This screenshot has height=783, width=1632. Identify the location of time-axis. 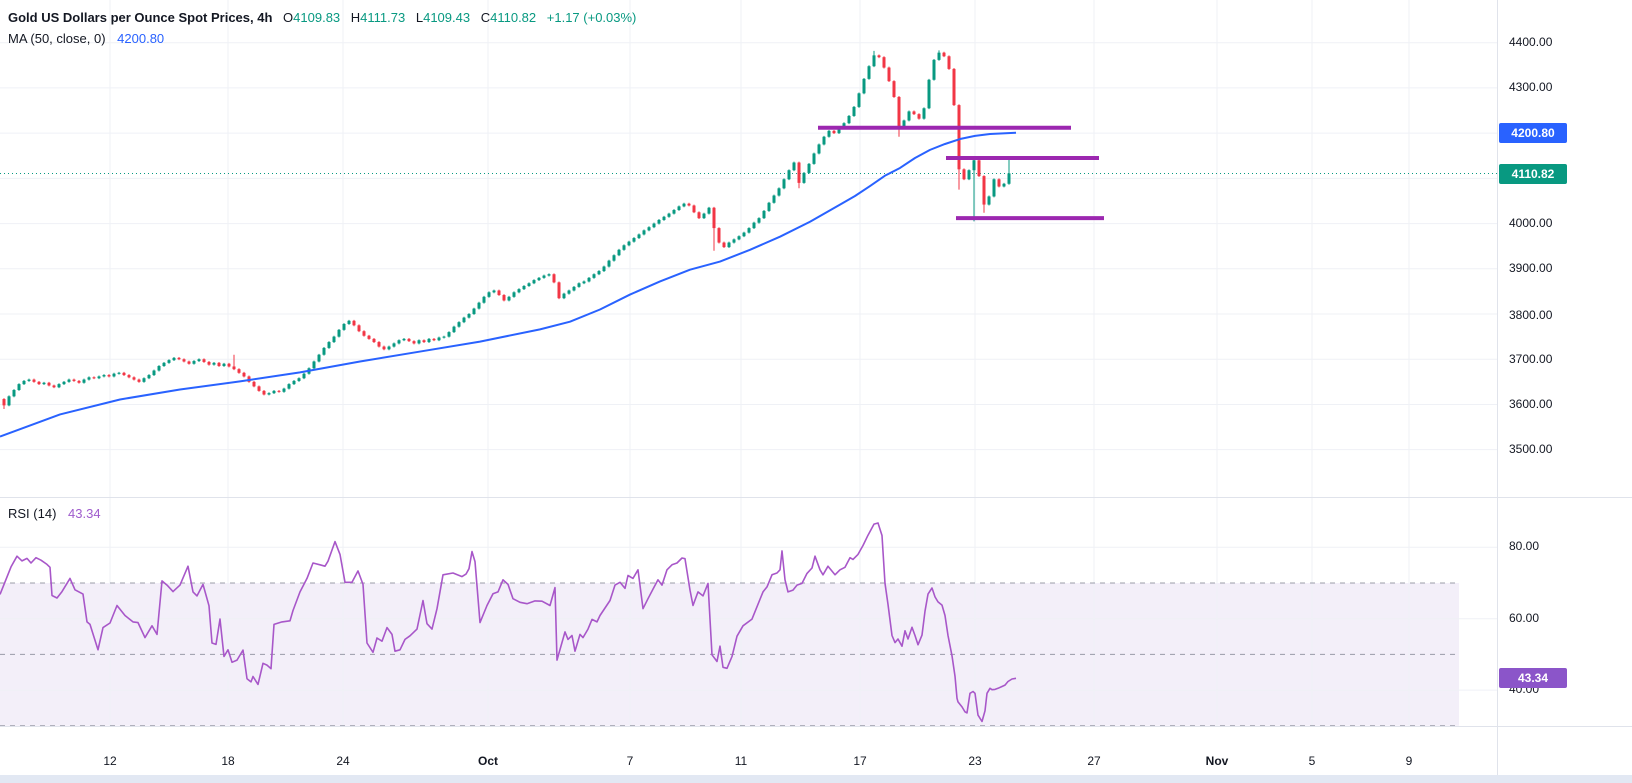
(816, 750).